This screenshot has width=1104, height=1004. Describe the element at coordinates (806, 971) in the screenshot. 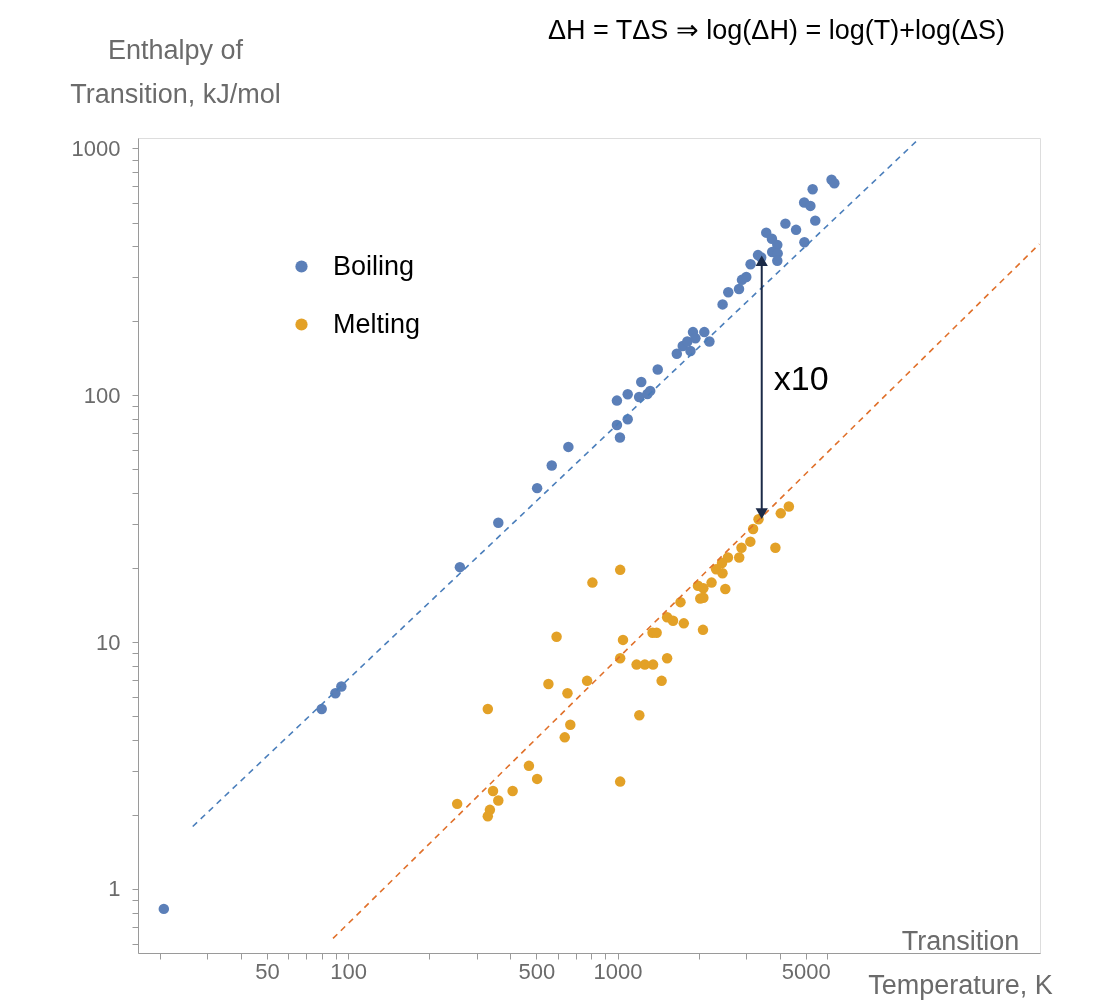

I see `x-tick-label: 5000` at that location.